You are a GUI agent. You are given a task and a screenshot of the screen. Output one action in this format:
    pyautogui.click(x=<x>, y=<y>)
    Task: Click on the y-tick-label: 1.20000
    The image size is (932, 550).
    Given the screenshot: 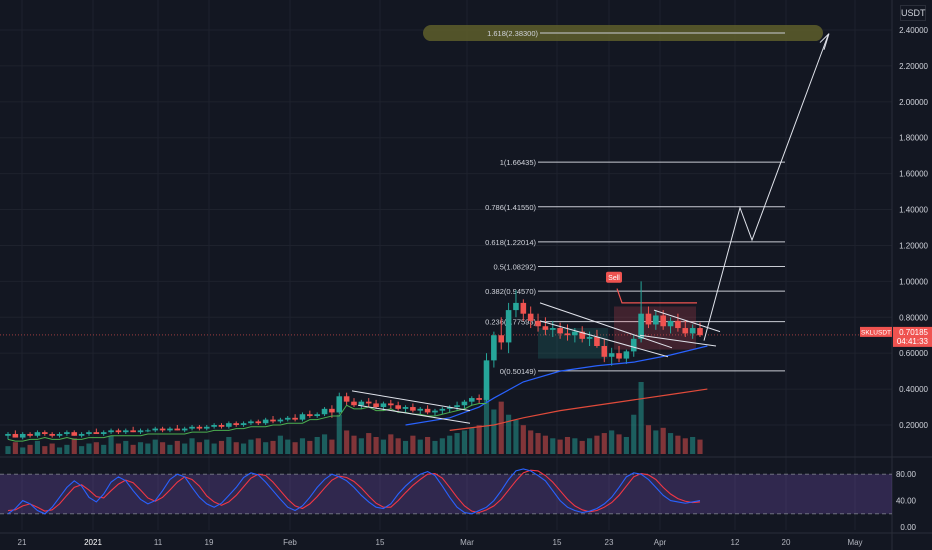 What is the action you would take?
    pyautogui.click(x=913, y=245)
    